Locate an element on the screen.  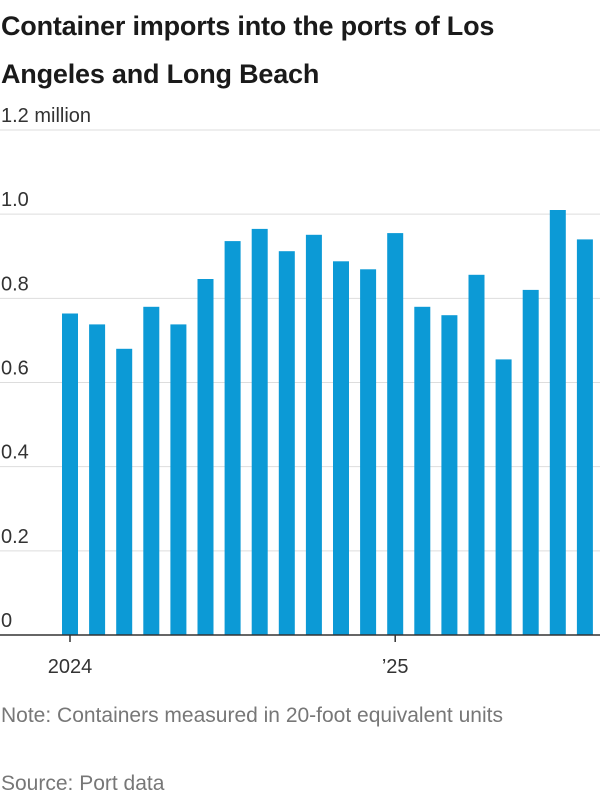
x-tick-label: 2024 is located at coordinates (70, 667).